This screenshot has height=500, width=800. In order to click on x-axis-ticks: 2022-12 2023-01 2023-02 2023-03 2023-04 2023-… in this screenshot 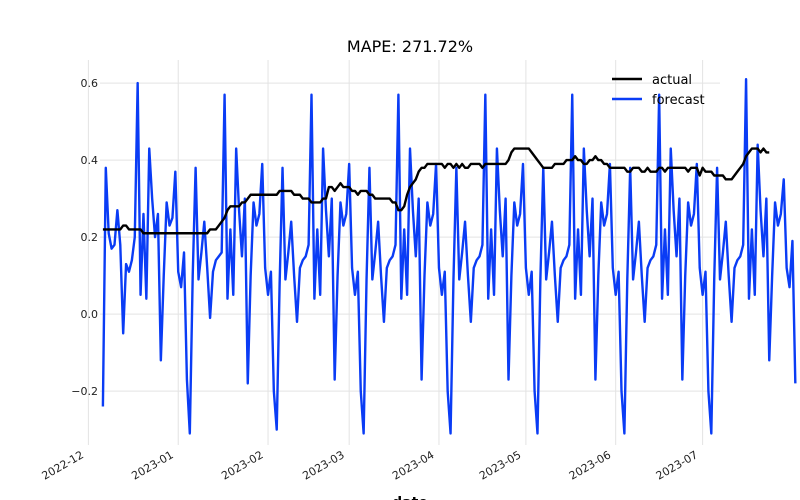, I will do `click(370, 465)`.